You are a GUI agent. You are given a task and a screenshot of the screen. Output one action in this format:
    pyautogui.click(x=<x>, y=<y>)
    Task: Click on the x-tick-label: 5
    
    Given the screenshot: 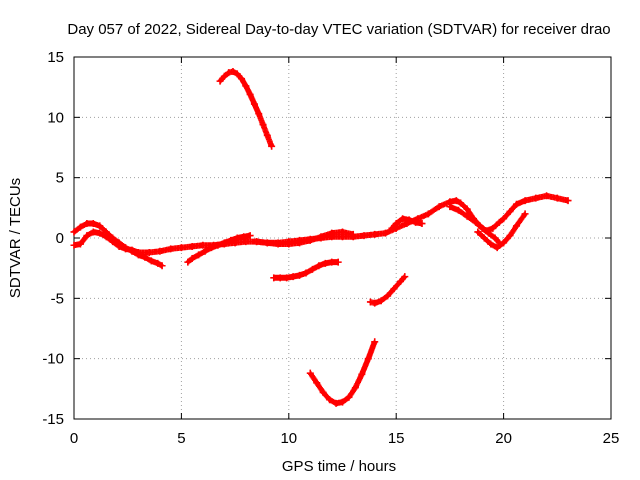 What is the action you would take?
    pyautogui.click(x=181, y=438)
    